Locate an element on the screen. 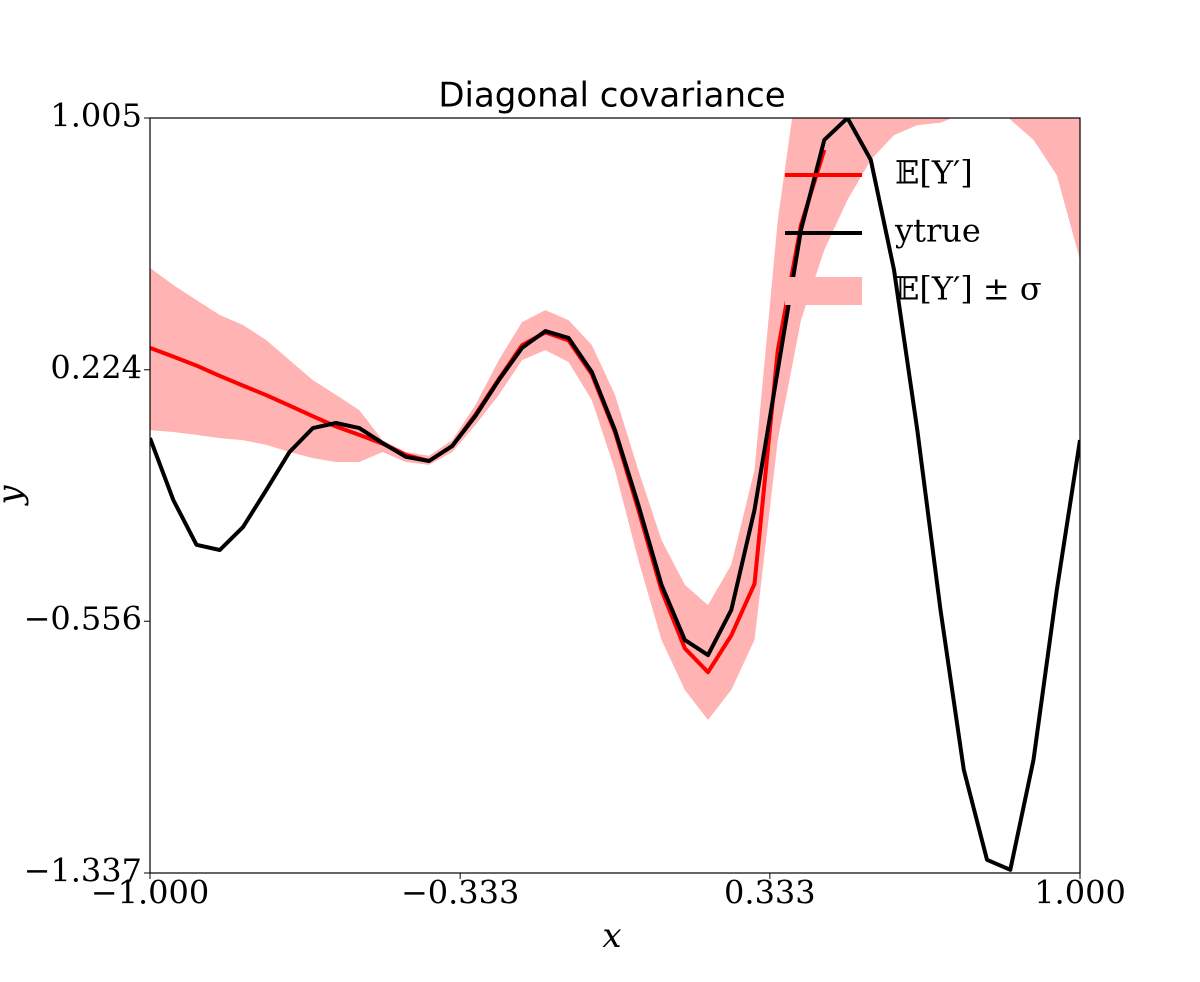  y-tick-label: 0.224 is located at coordinates (96, 367).